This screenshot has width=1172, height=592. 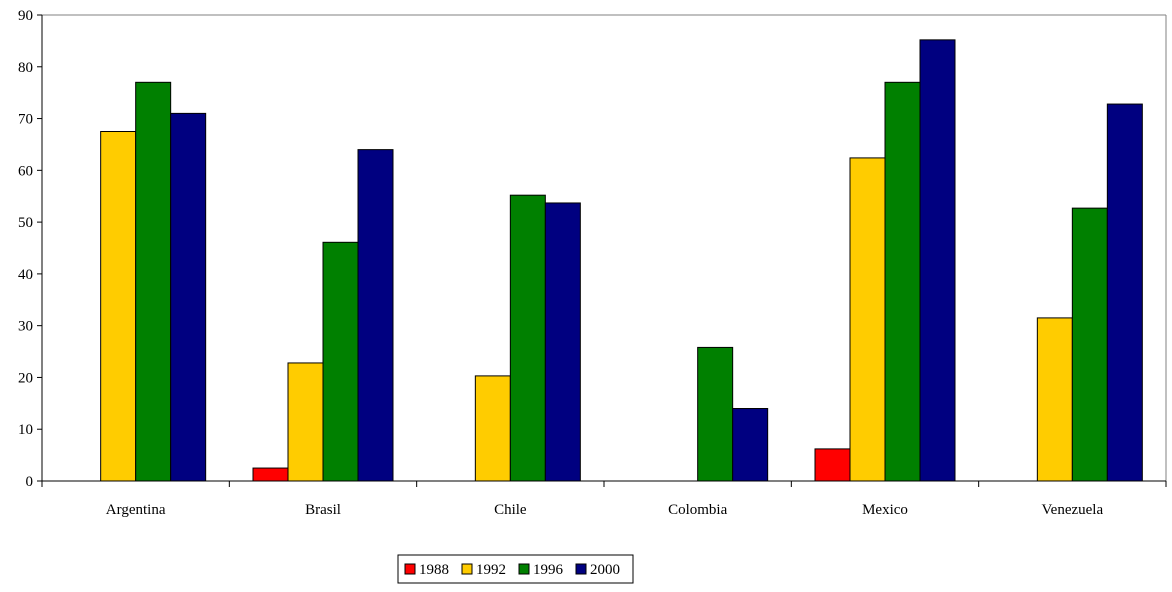 I want to click on bar-2000-venezuela, so click(x=1124, y=292).